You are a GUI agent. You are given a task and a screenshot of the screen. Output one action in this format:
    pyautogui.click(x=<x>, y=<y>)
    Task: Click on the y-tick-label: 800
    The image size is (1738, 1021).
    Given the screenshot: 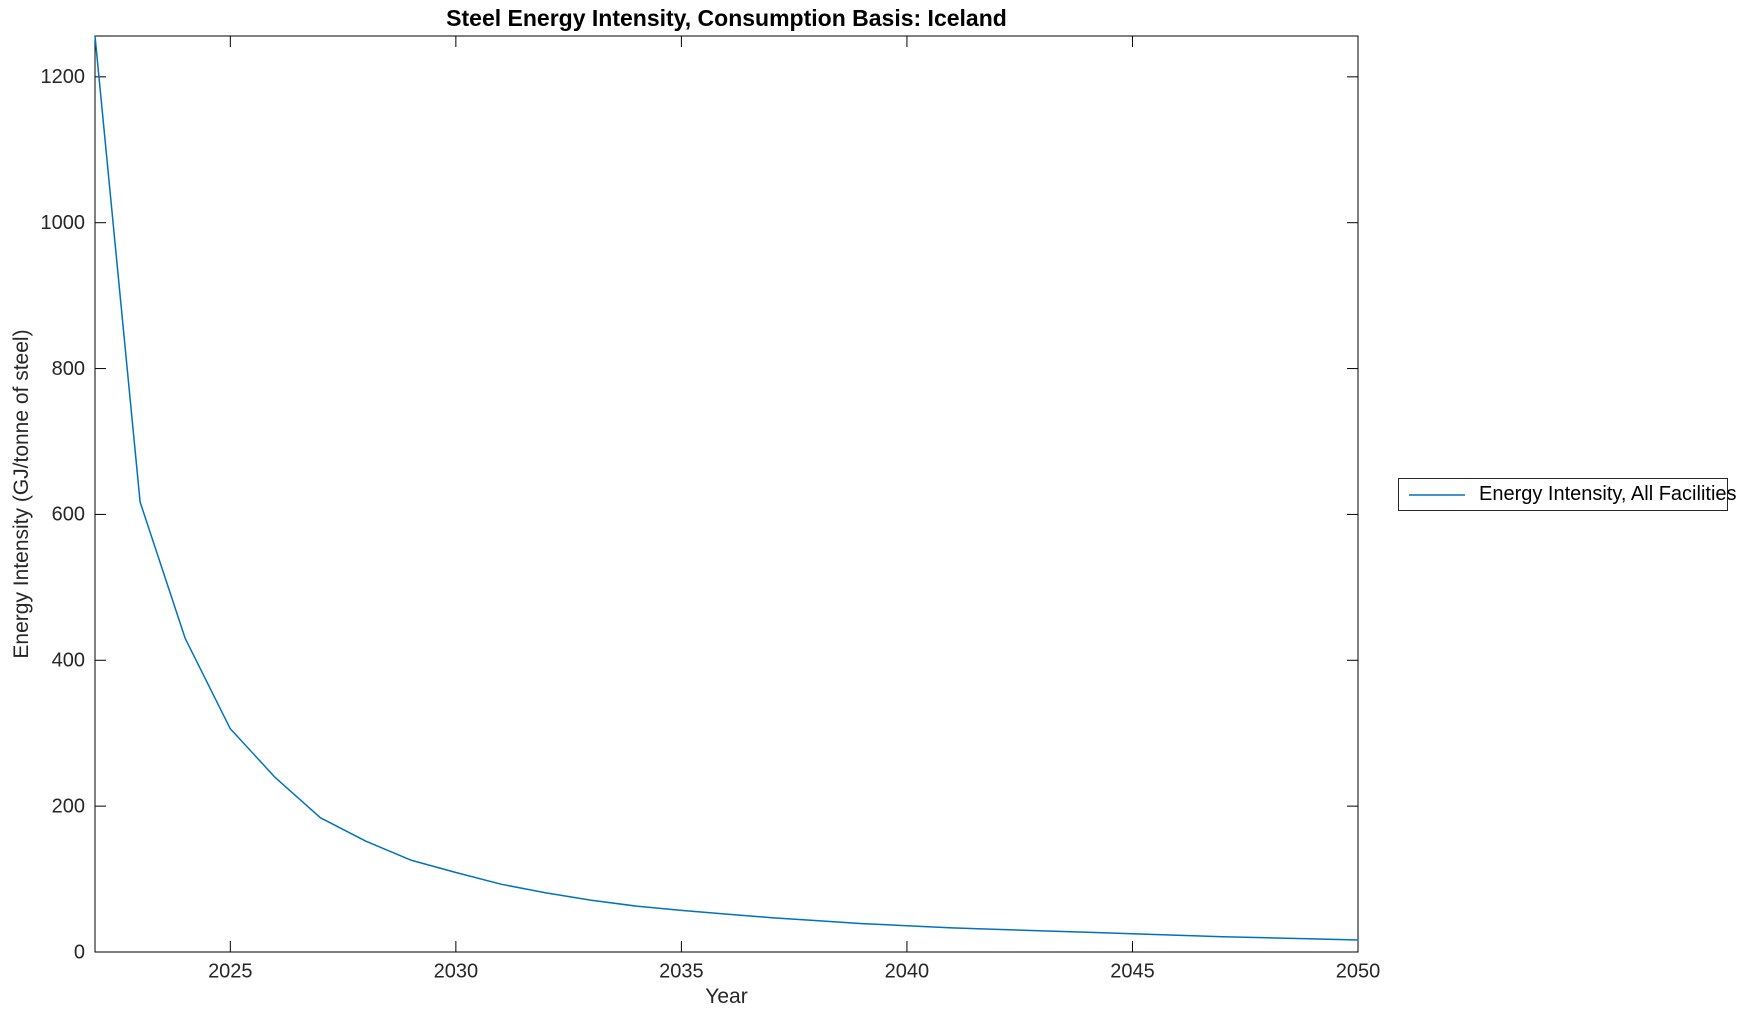 What is the action you would take?
    pyautogui.click(x=68, y=369)
    